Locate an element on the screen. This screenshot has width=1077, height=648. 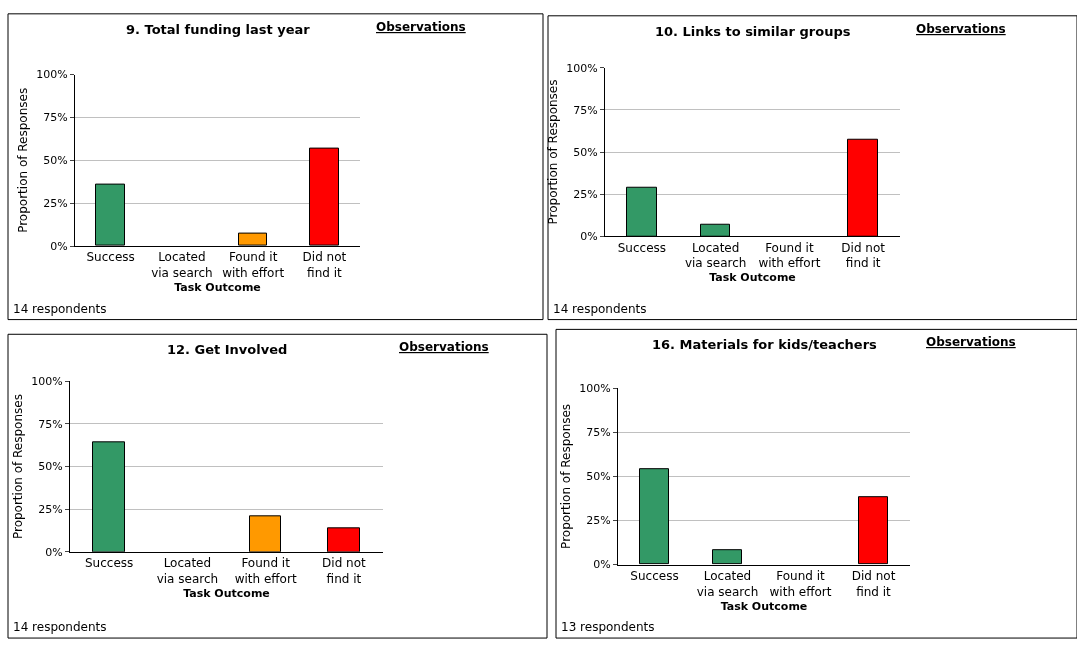
chart-title: 16. Materials for kids/teachers is located at coordinates (765, 344).